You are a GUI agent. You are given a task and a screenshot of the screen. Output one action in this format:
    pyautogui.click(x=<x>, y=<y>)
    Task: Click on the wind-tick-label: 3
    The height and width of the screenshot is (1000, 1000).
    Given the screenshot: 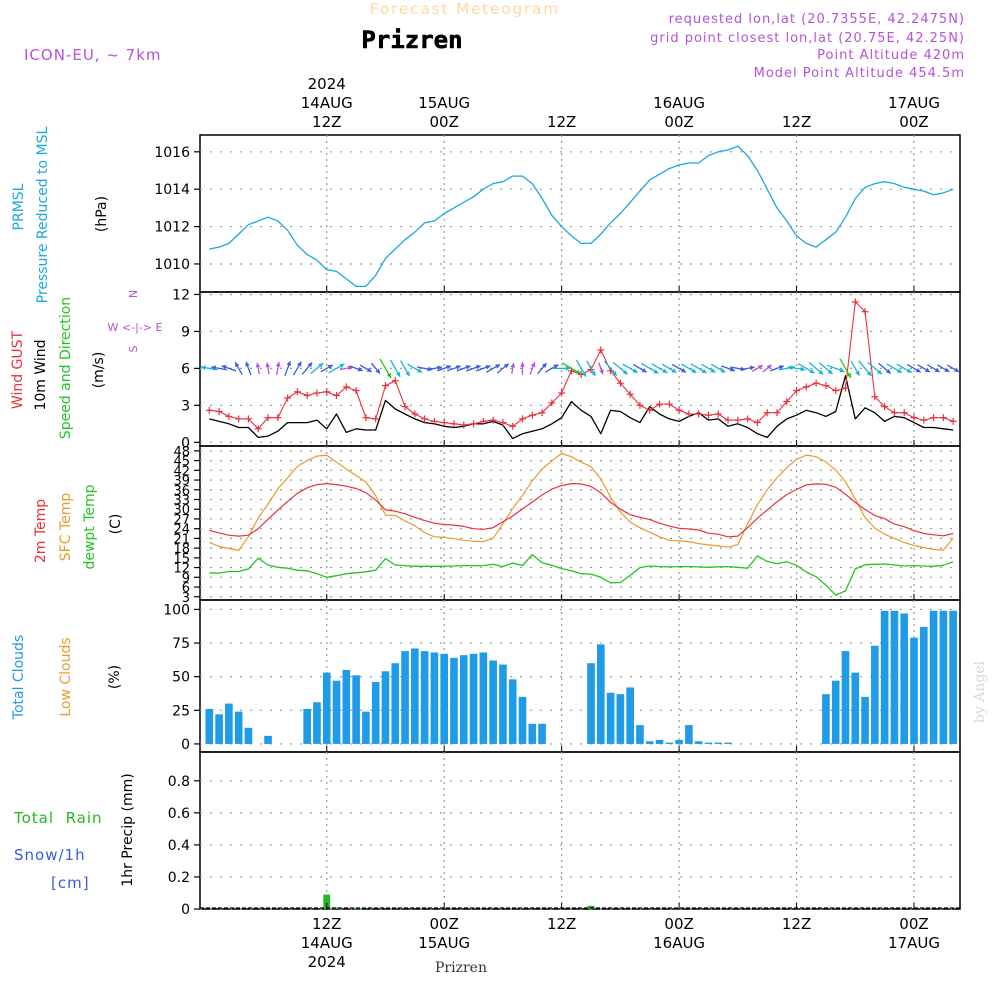 What is the action you would take?
    pyautogui.click(x=185, y=406)
    